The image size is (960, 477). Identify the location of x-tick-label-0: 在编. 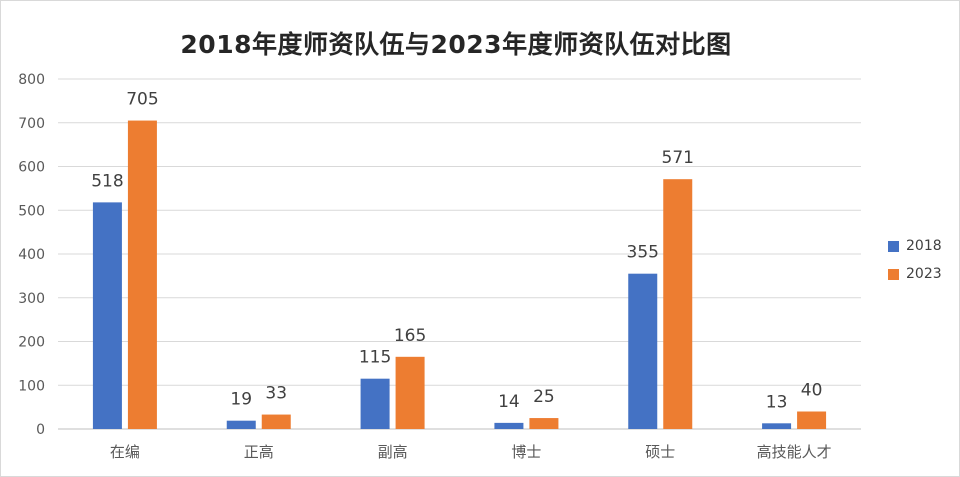
(125, 452).